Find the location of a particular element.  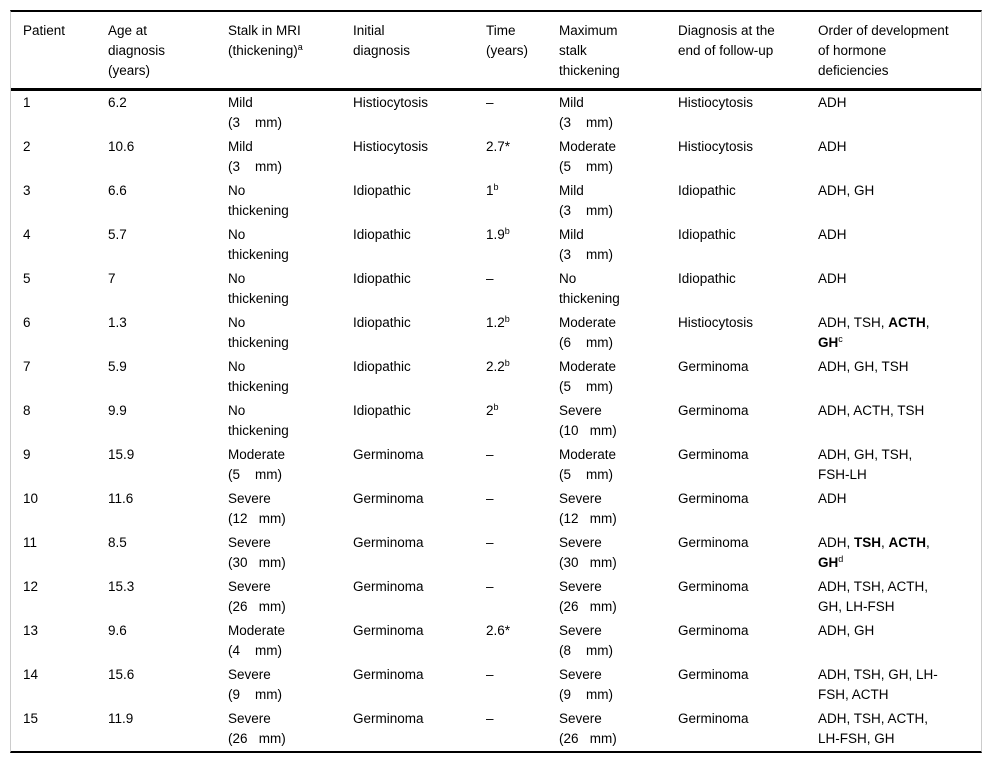

cell-line: (thickening)a is located at coordinates (265, 50).